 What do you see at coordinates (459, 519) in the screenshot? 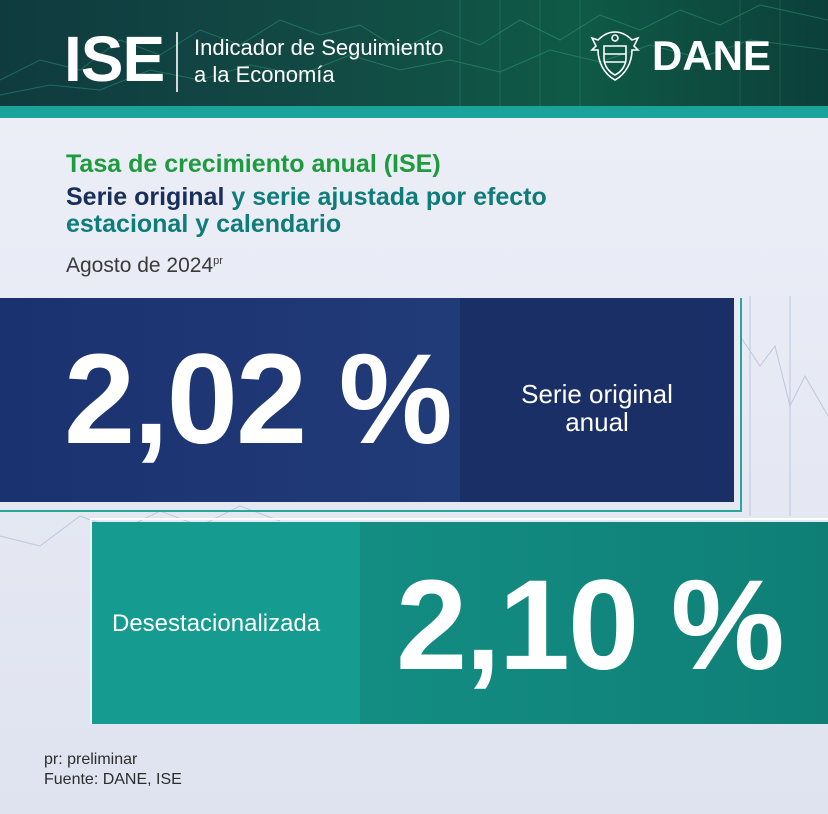
I see `adjusted-panel-accent-h` at bounding box center [459, 519].